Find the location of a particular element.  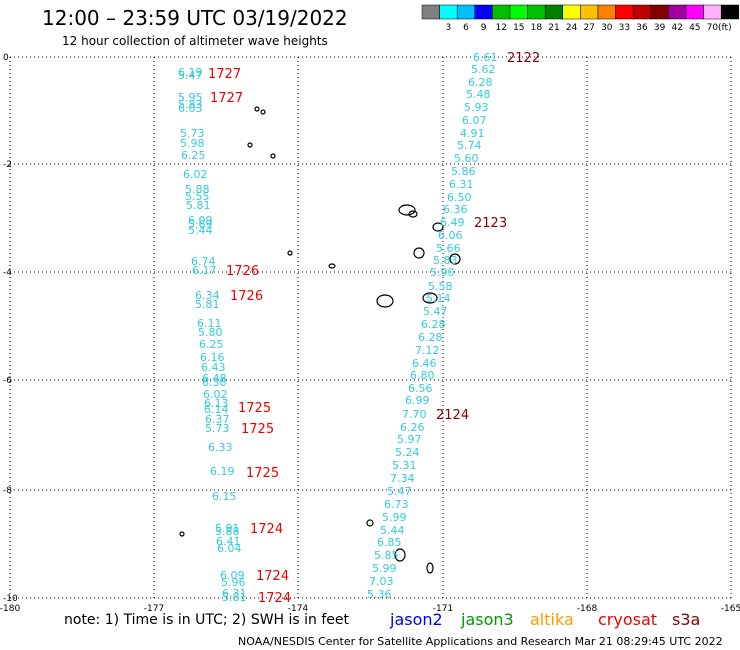

west-pass-swh-label: 6.25 is located at coordinates (193, 155).